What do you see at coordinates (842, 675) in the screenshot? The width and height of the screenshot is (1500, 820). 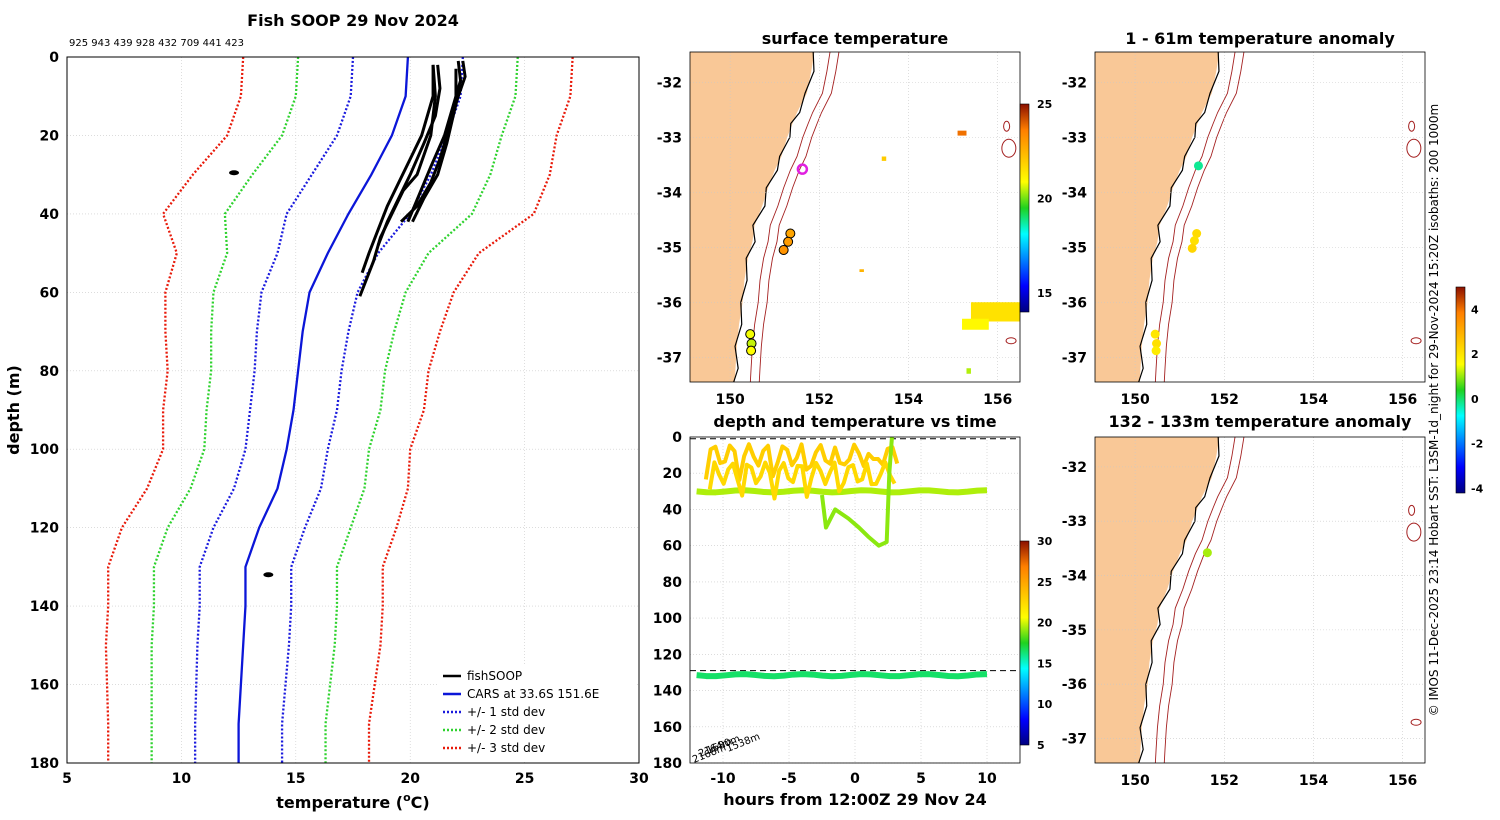 I see `time-track-deep-trap` at bounding box center [842, 675].